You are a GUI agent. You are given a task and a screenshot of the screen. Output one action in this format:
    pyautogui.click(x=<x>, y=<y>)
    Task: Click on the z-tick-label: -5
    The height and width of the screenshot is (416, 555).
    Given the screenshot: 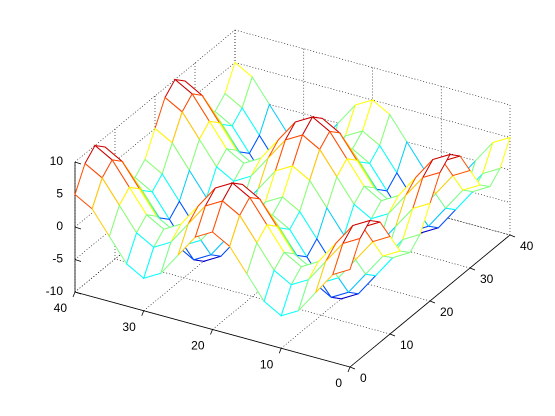 What is the action you would take?
    pyautogui.click(x=57, y=259)
    